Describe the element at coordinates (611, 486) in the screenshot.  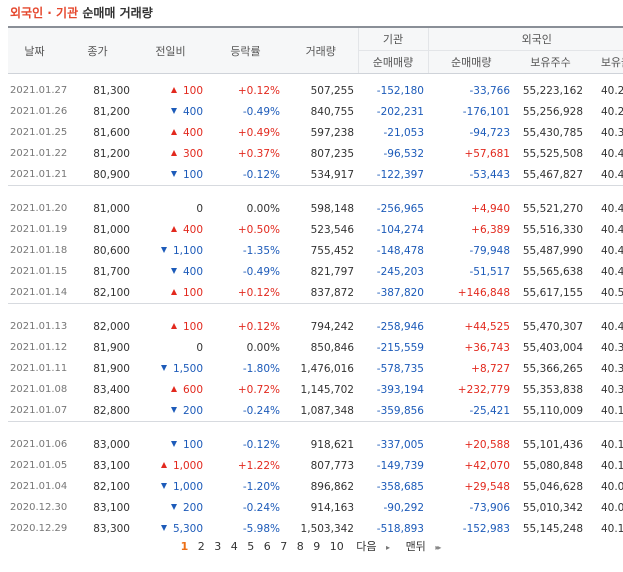
I see `cell-foreign-ratio: 40.09%` at that location.